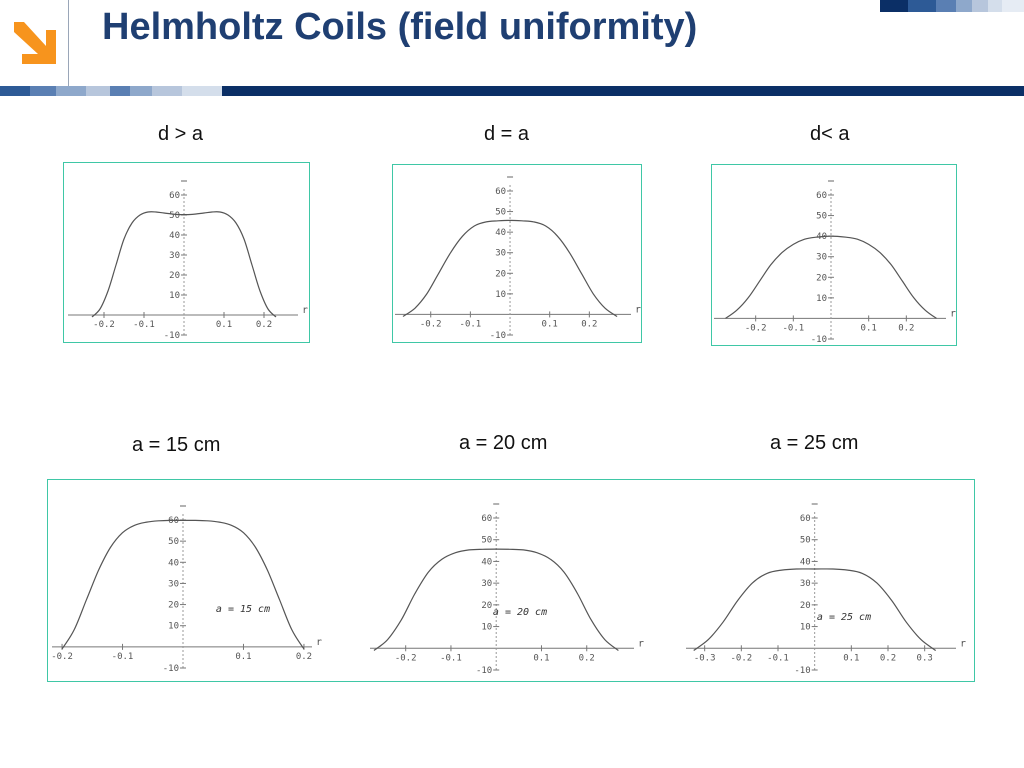 The image size is (1024, 768). I want to click on chart-d-greater-a: -10 10 20 30 40 50 60 -0.2 -0.1 0.1 0.2 r, so click(188, 260).